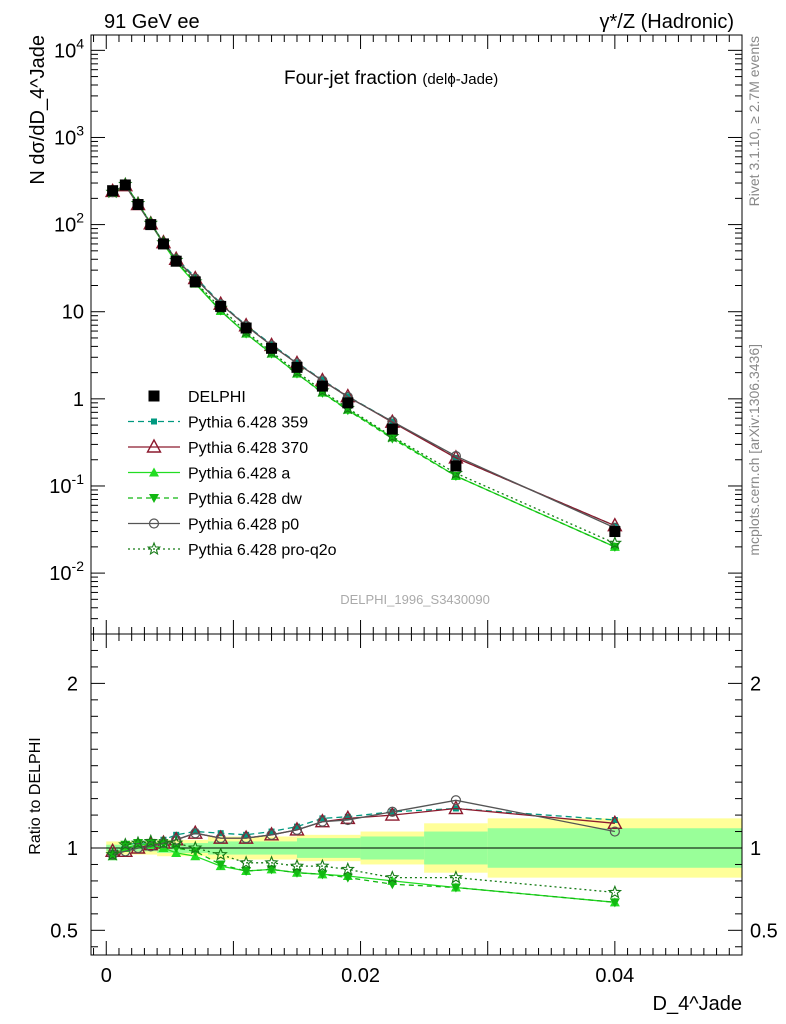  What do you see at coordinates (69, 135) in the screenshot?
I see `y-tick-label: 10³` at bounding box center [69, 135].